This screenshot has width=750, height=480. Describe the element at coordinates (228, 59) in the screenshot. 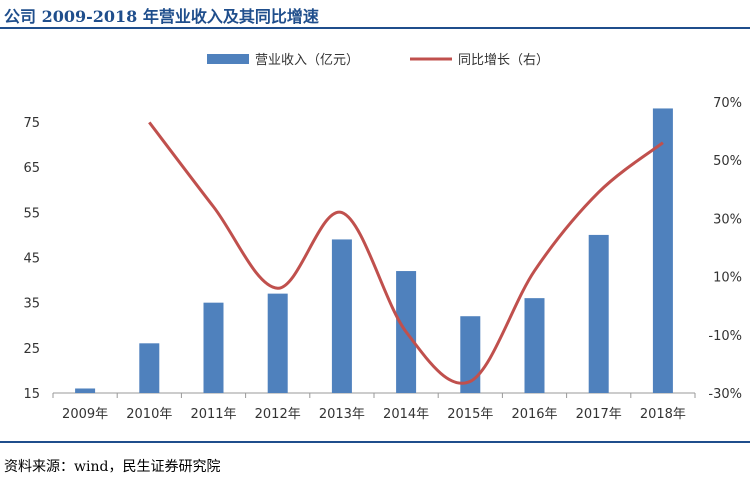

I see `legend-bar-swatch` at that location.